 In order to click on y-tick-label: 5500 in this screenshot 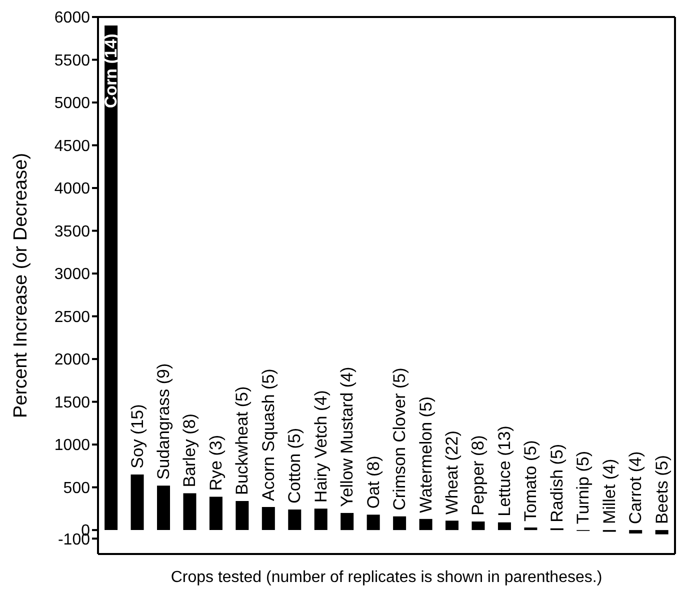, I will do `click(72, 61)`.